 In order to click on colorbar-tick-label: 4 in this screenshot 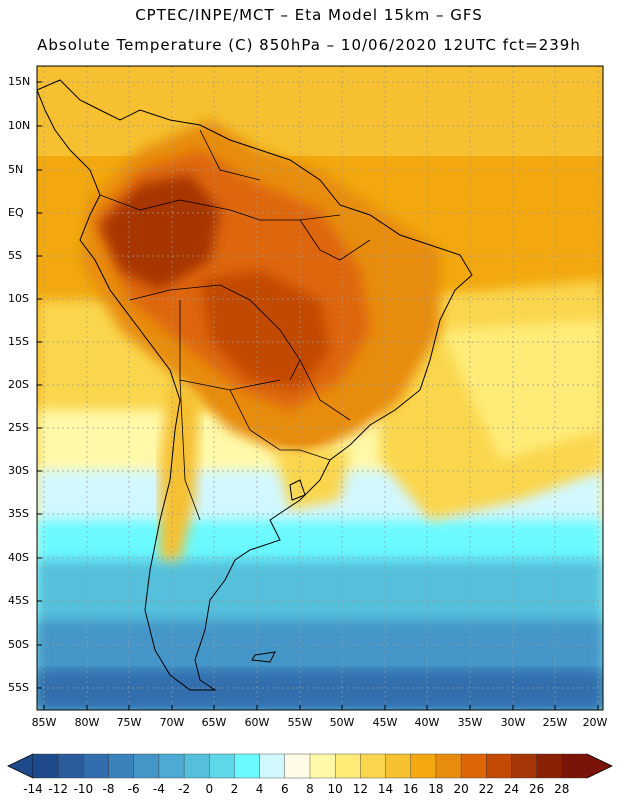, I will do `click(259, 789)`.